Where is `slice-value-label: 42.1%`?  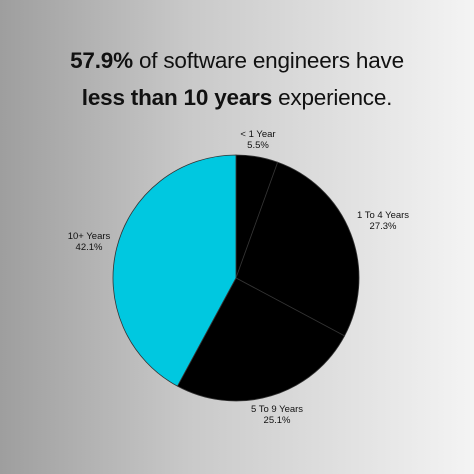
slice-value-label: 42.1% is located at coordinates (89, 247).